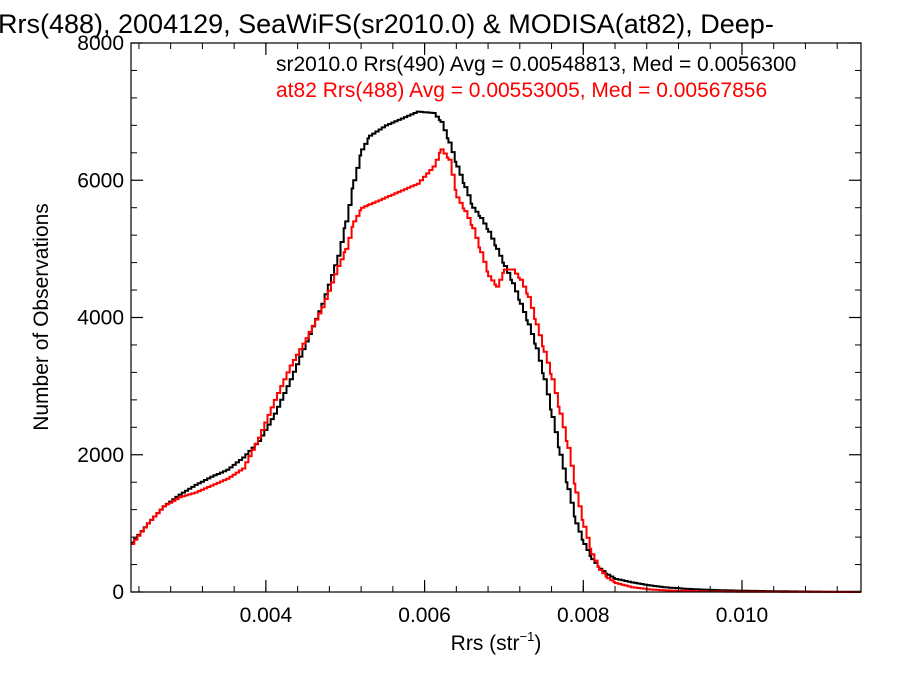 This screenshot has height=675, width=900. What do you see at coordinates (41, 317) in the screenshot?
I see `y-axis-label: Number of Observations` at bounding box center [41, 317].